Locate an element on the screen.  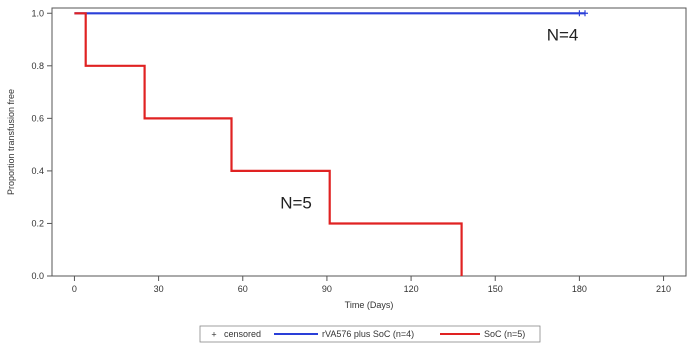
x-tick-label: 210 is located at coordinates (663, 289).